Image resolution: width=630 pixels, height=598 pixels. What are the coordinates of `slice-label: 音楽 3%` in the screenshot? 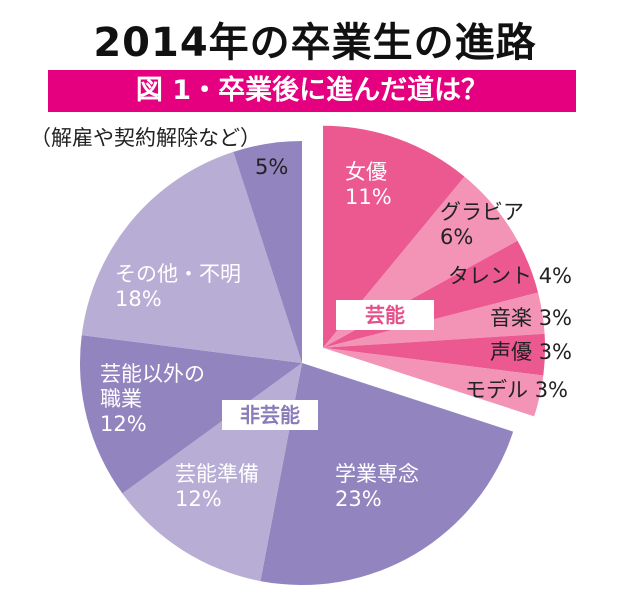 It's located at (531, 318).